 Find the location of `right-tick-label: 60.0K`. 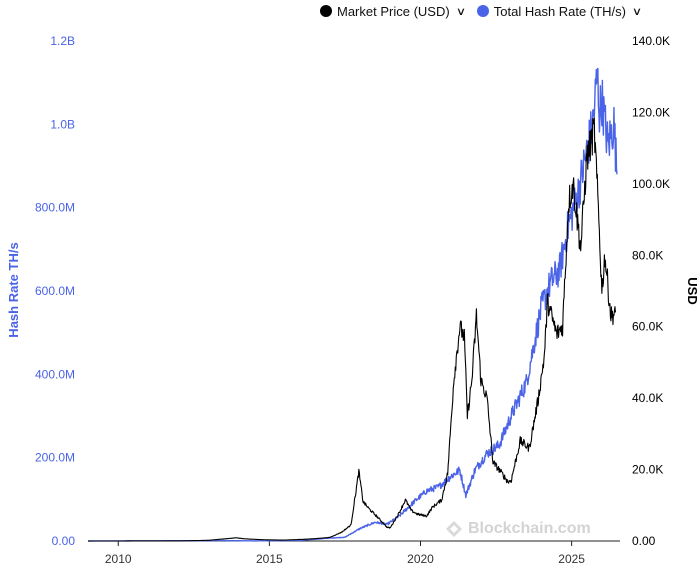

right-tick-label: 60.0K is located at coordinates (647, 327).